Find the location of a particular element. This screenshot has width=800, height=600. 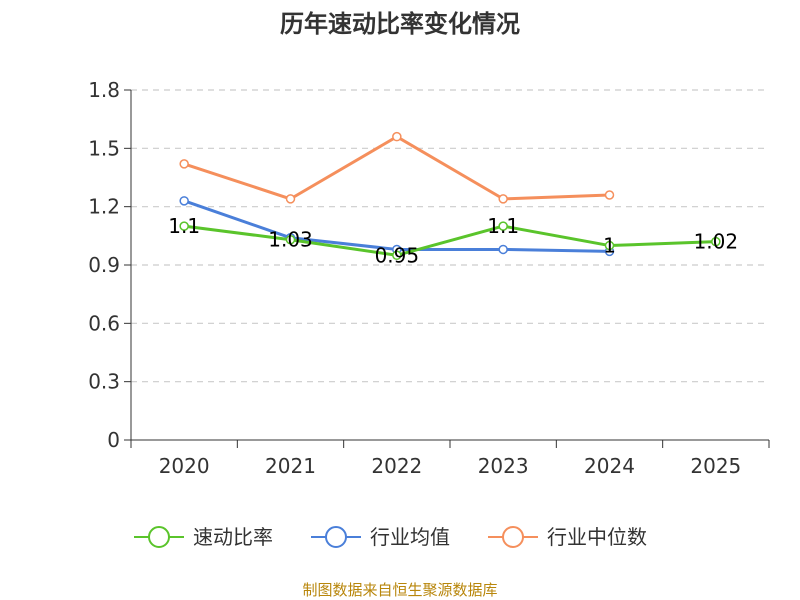

x-tick-label: 2021 is located at coordinates (290, 466).